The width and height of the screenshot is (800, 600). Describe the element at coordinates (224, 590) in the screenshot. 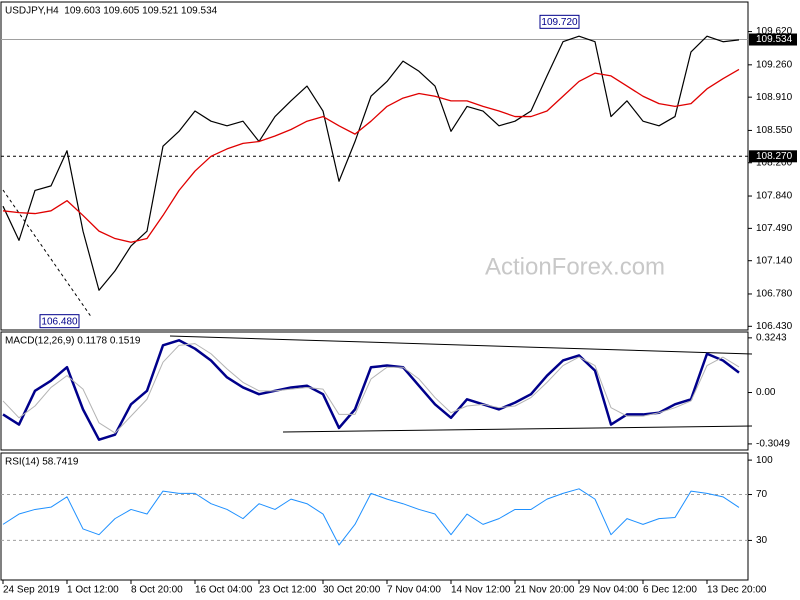

I see `x-tick-label: 16 Oct 04:00` at that location.